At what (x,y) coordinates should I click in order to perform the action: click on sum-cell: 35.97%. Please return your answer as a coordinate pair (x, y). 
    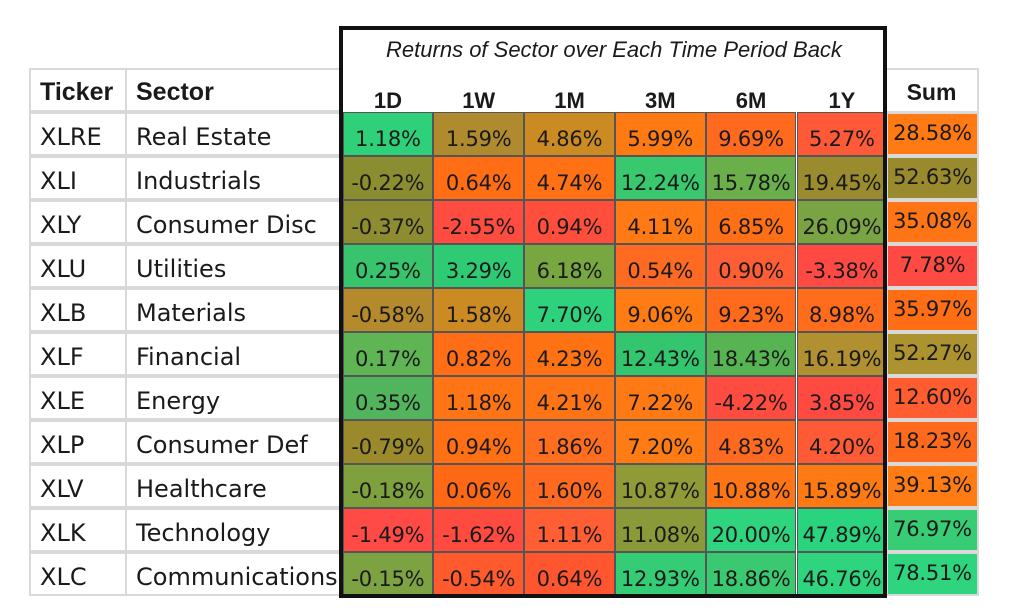
    Looking at the image, I should click on (932, 310).